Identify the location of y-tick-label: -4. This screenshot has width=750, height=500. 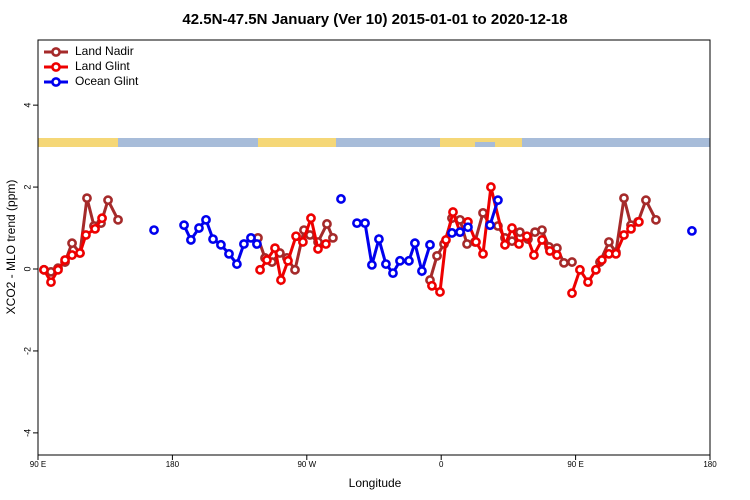
(27, 433).